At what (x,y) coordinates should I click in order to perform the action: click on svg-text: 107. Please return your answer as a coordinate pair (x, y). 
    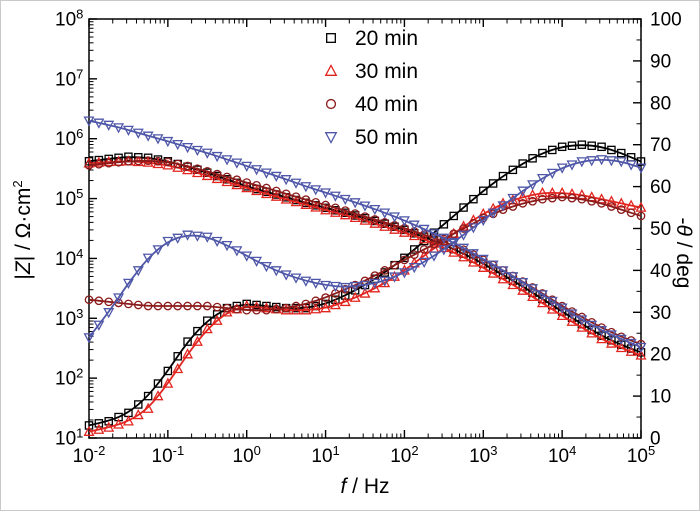
    Looking at the image, I should click on (69, 78).